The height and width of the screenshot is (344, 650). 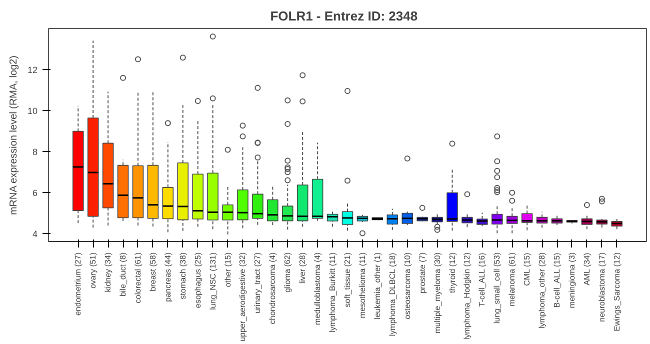 What do you see at coordinates (497, 288) in the screenshot?
I see `x-tick-label: lung_small_cell (53)` at bounding box center [497, 288].